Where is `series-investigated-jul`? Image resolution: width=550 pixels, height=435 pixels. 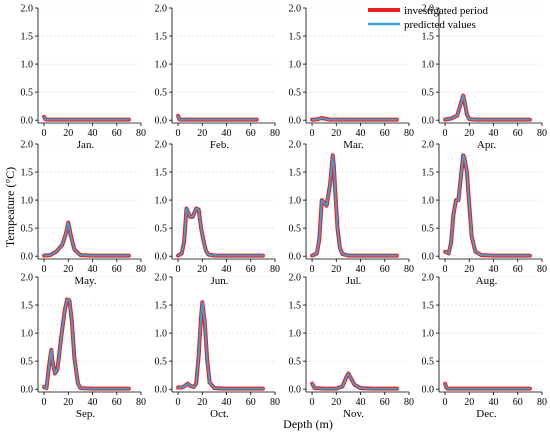 series-investigated-jul is located at coordinates (354, 205).